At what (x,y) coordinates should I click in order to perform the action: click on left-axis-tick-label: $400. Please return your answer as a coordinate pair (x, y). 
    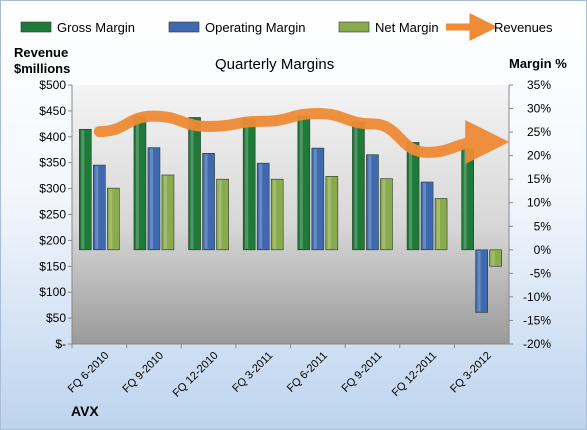
    Looking at the image, I should click on (52, 137).